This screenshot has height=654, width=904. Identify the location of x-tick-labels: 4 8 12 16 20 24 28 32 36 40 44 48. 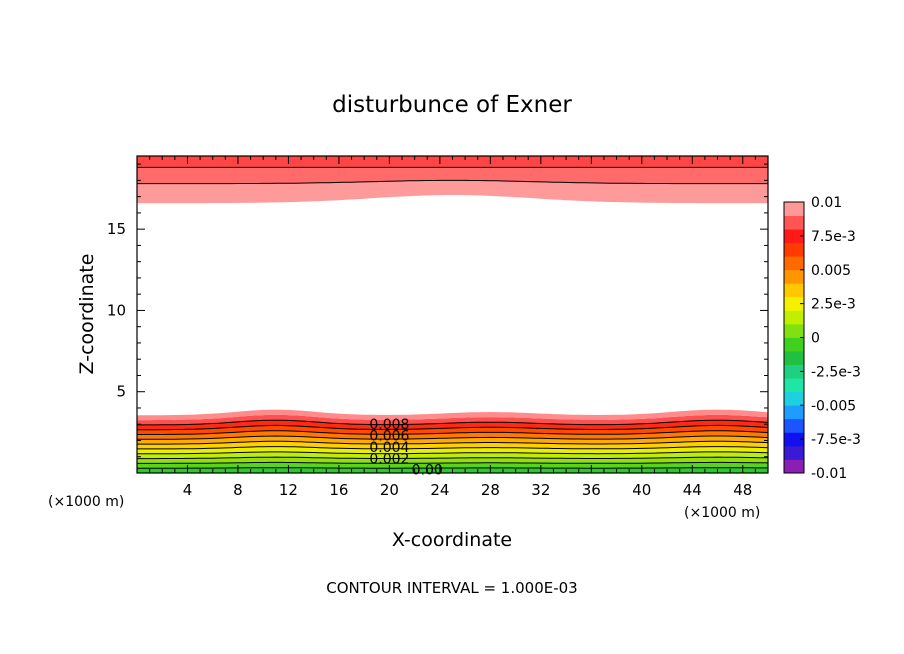
(468, 490).